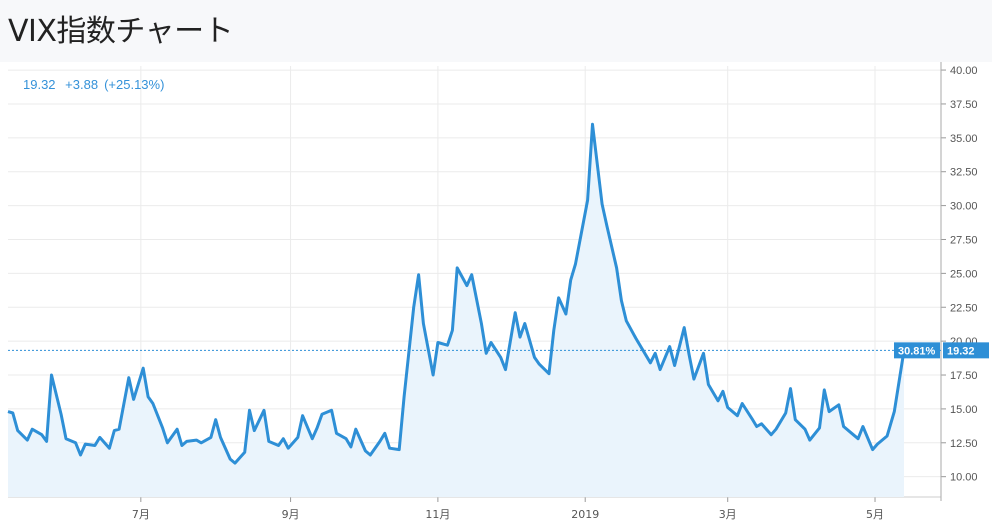 Image resolution: width=992 pixels, height=531 pixels. What do you see at coordinates (474, 508) in the screenshot?
I see `x-axis: 7月 9月 11月 2019 3月 5月` at bounding box center [474, 508].